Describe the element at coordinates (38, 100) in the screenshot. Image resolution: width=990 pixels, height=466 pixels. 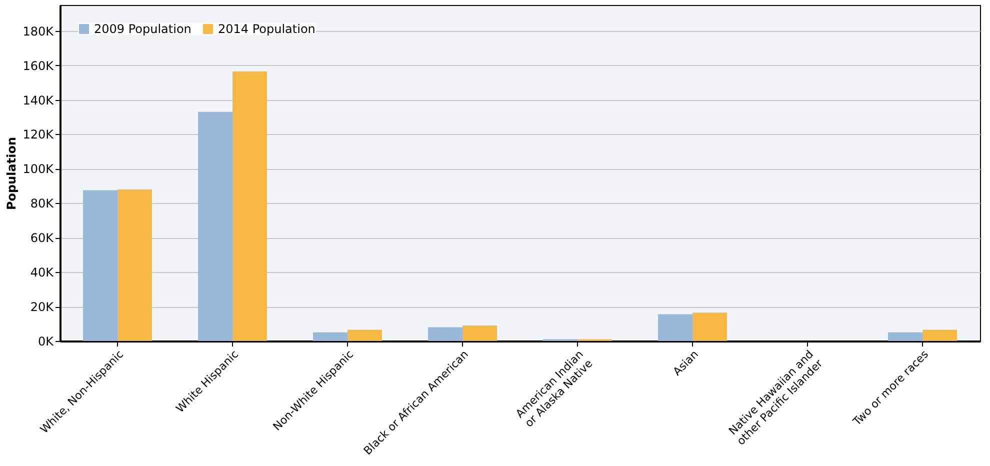
I see `y-tick-label: 140K` at that location.